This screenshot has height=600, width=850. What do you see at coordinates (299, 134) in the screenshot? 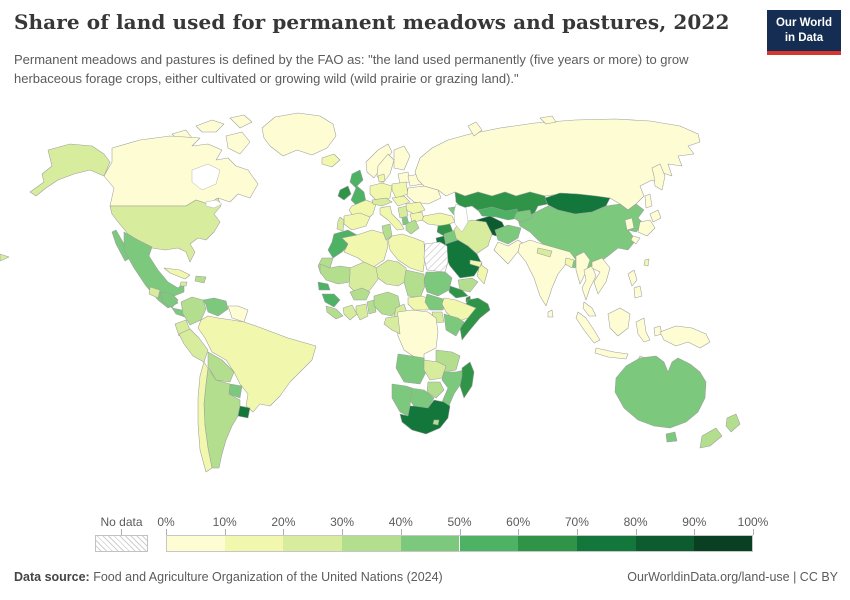
I see `country-greenland` at bounding box center [299, 134].